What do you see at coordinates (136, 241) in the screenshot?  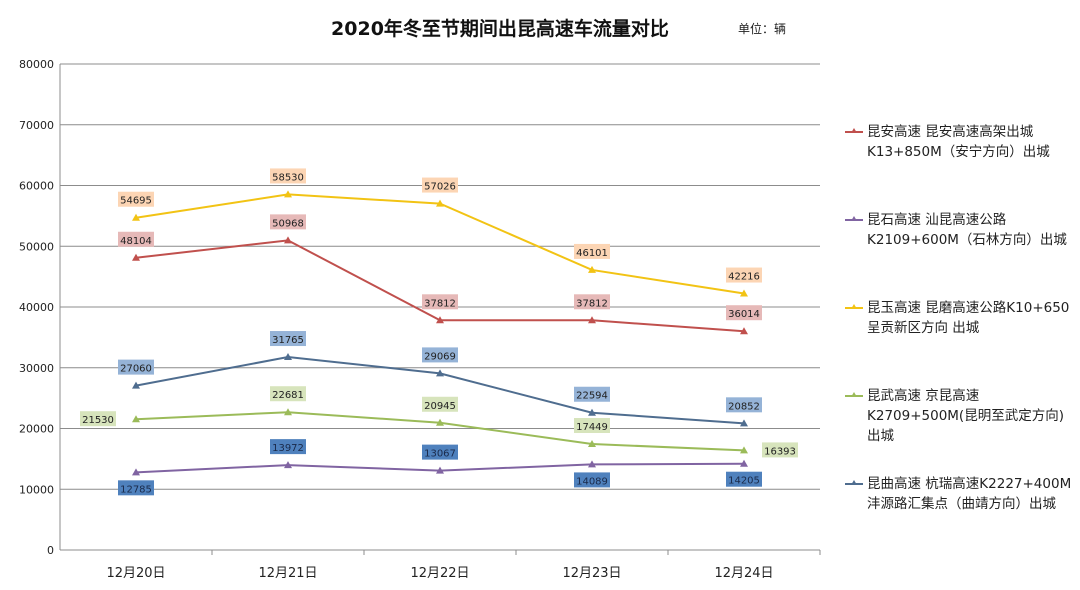 I see `data-label: 48104` at bounding box center [136, 241].